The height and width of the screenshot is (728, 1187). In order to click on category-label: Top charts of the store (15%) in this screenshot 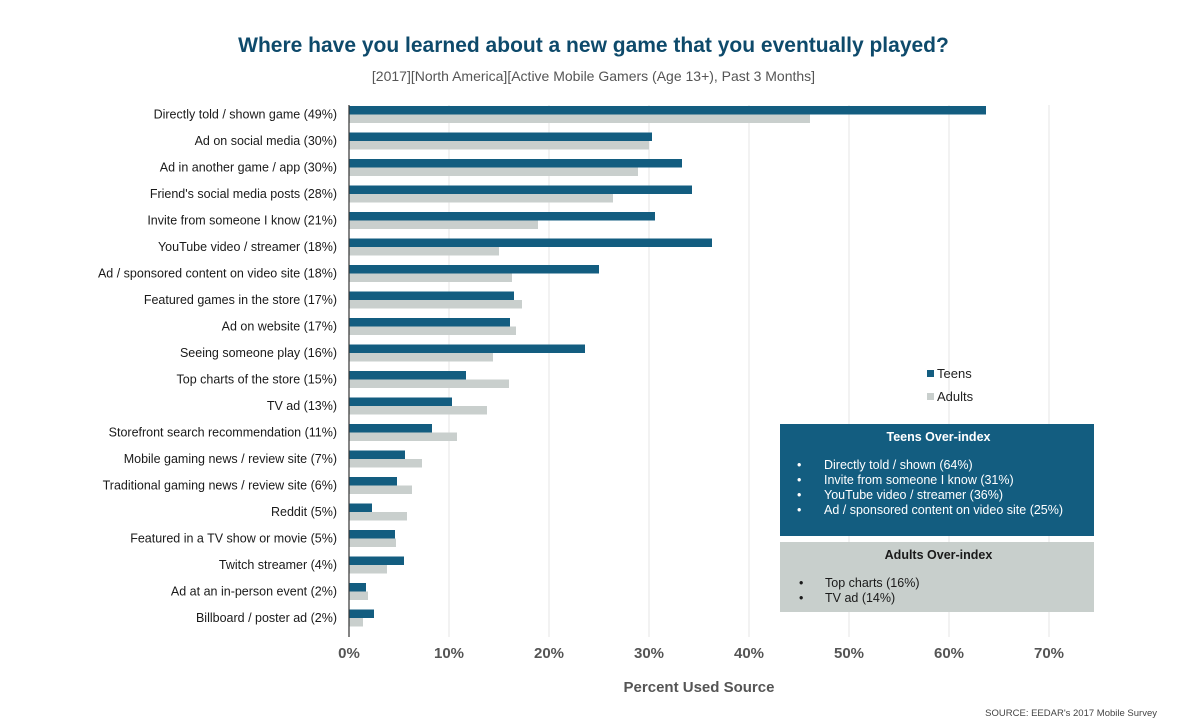, I will do `click(257, 380)`.